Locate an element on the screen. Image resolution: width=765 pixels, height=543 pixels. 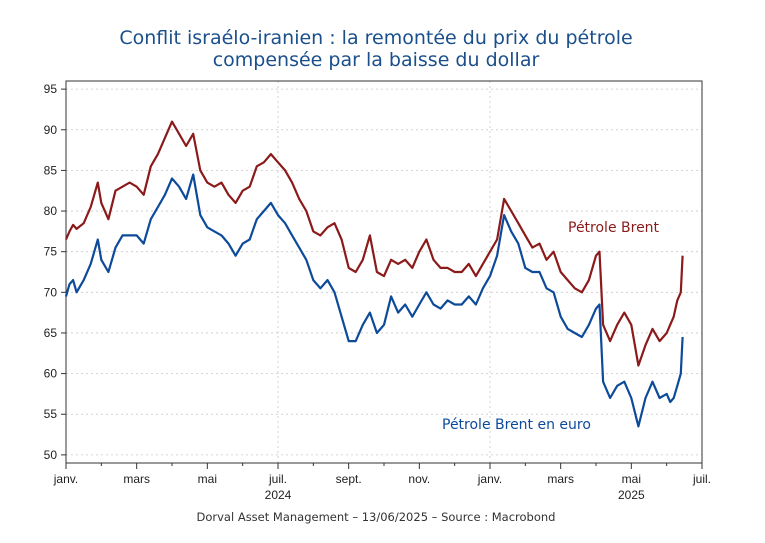
y-tick-label: 90 is located at coordinates (51, 130).